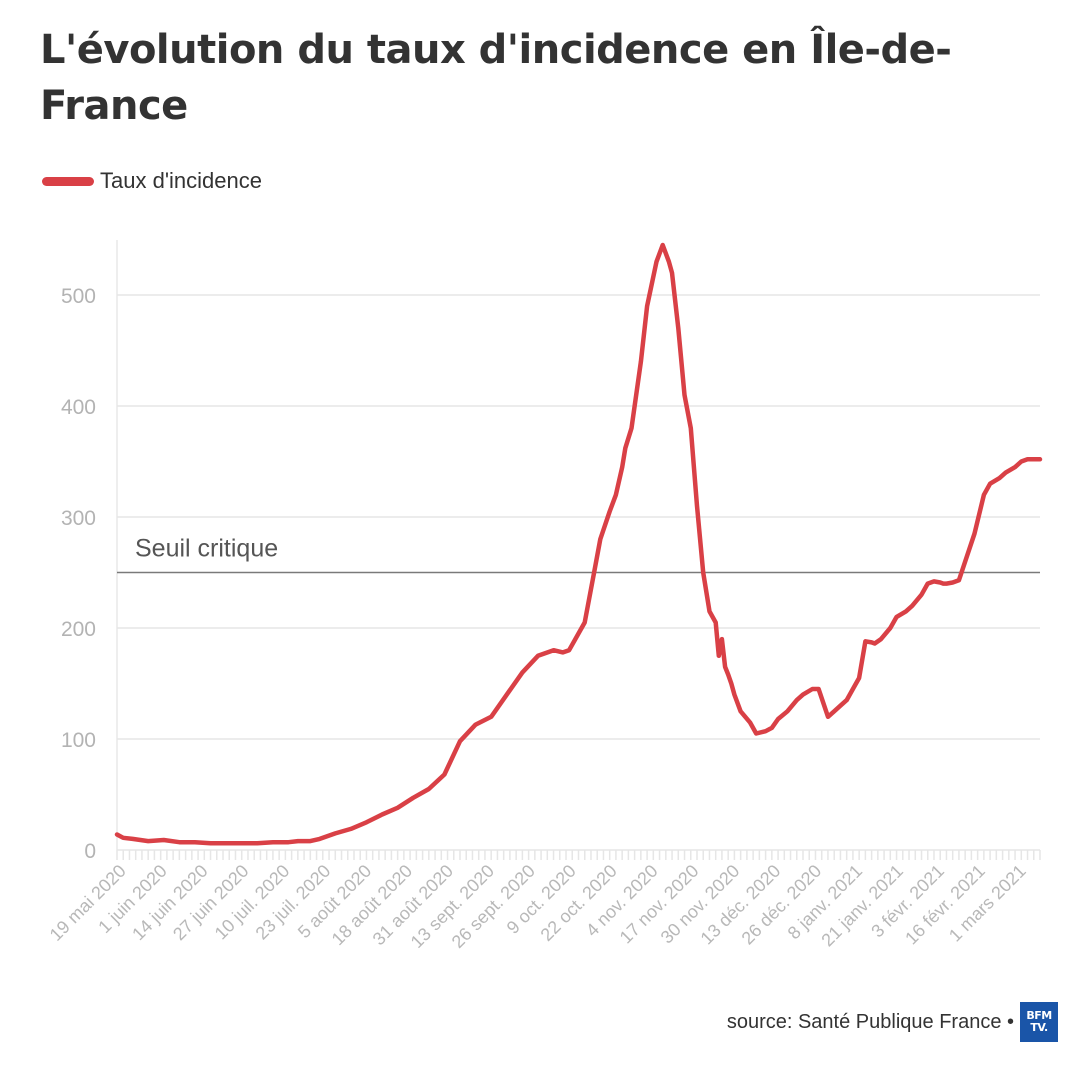 The height and width of the screenshot is (1065, 1080). I want to click on legend: Taux d'incidence, so click(152, 181).